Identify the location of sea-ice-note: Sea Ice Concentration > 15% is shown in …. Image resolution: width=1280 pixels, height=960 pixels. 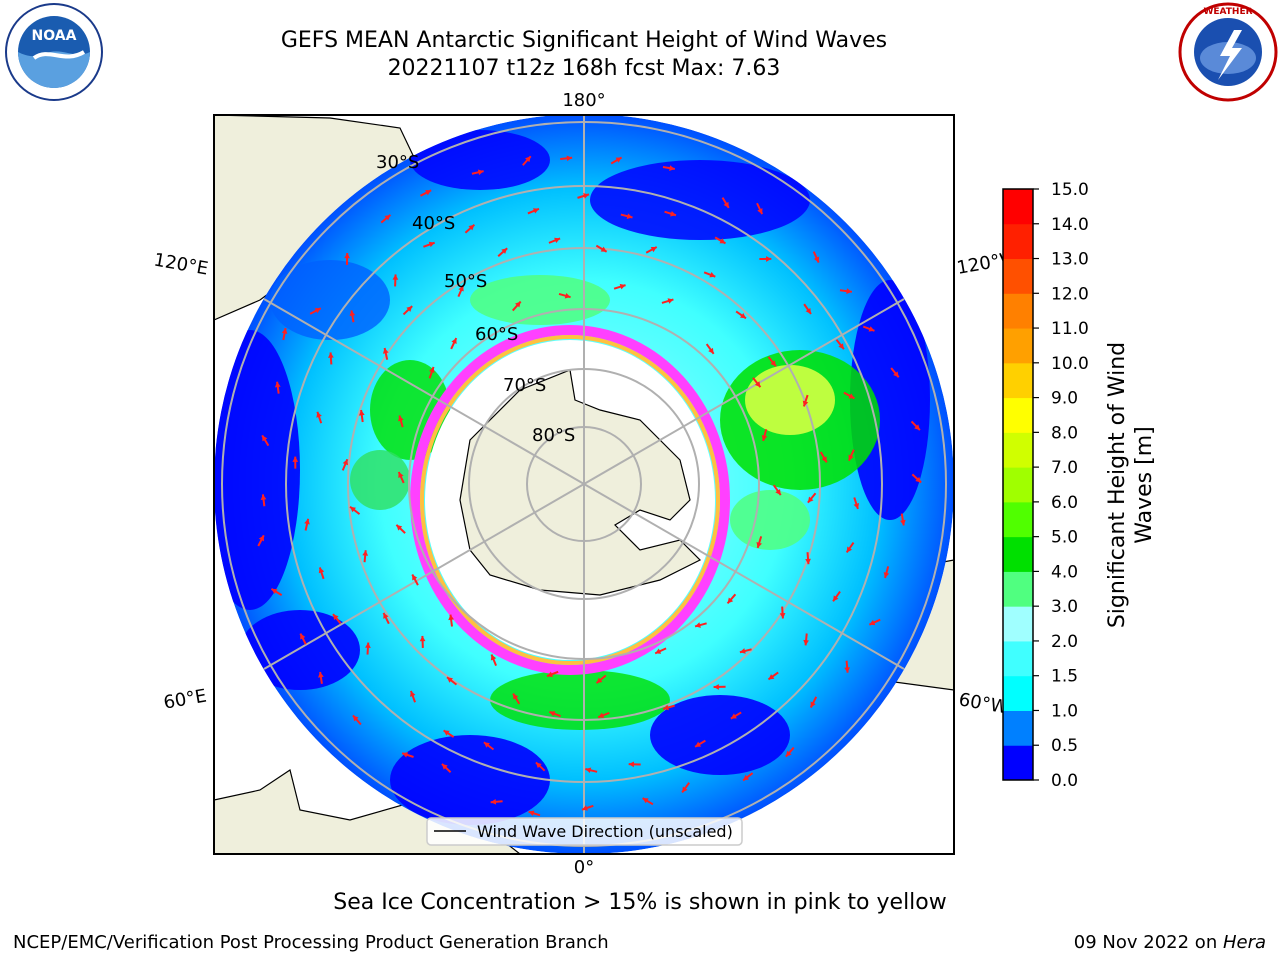
(640, 902).